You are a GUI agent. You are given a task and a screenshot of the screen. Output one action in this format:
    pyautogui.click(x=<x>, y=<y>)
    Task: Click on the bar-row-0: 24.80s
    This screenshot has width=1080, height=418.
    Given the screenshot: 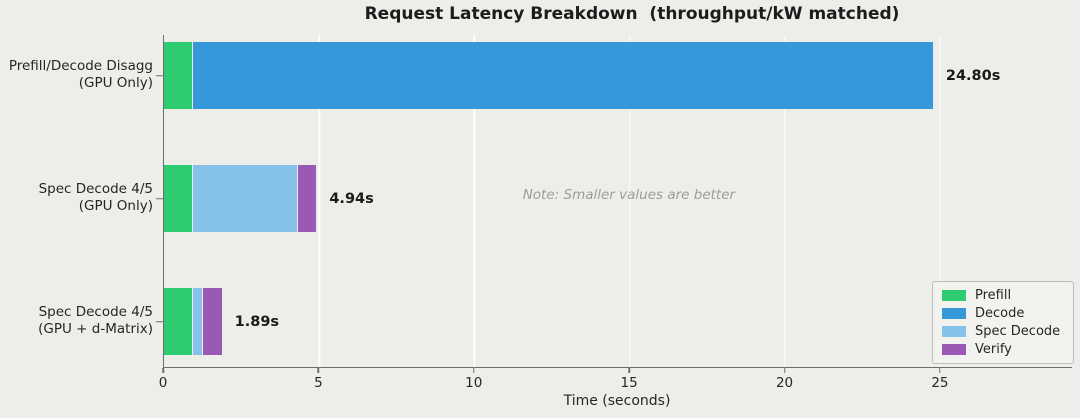 What is the action you would take?
    pyautogui.click(x=618, y=75)
    